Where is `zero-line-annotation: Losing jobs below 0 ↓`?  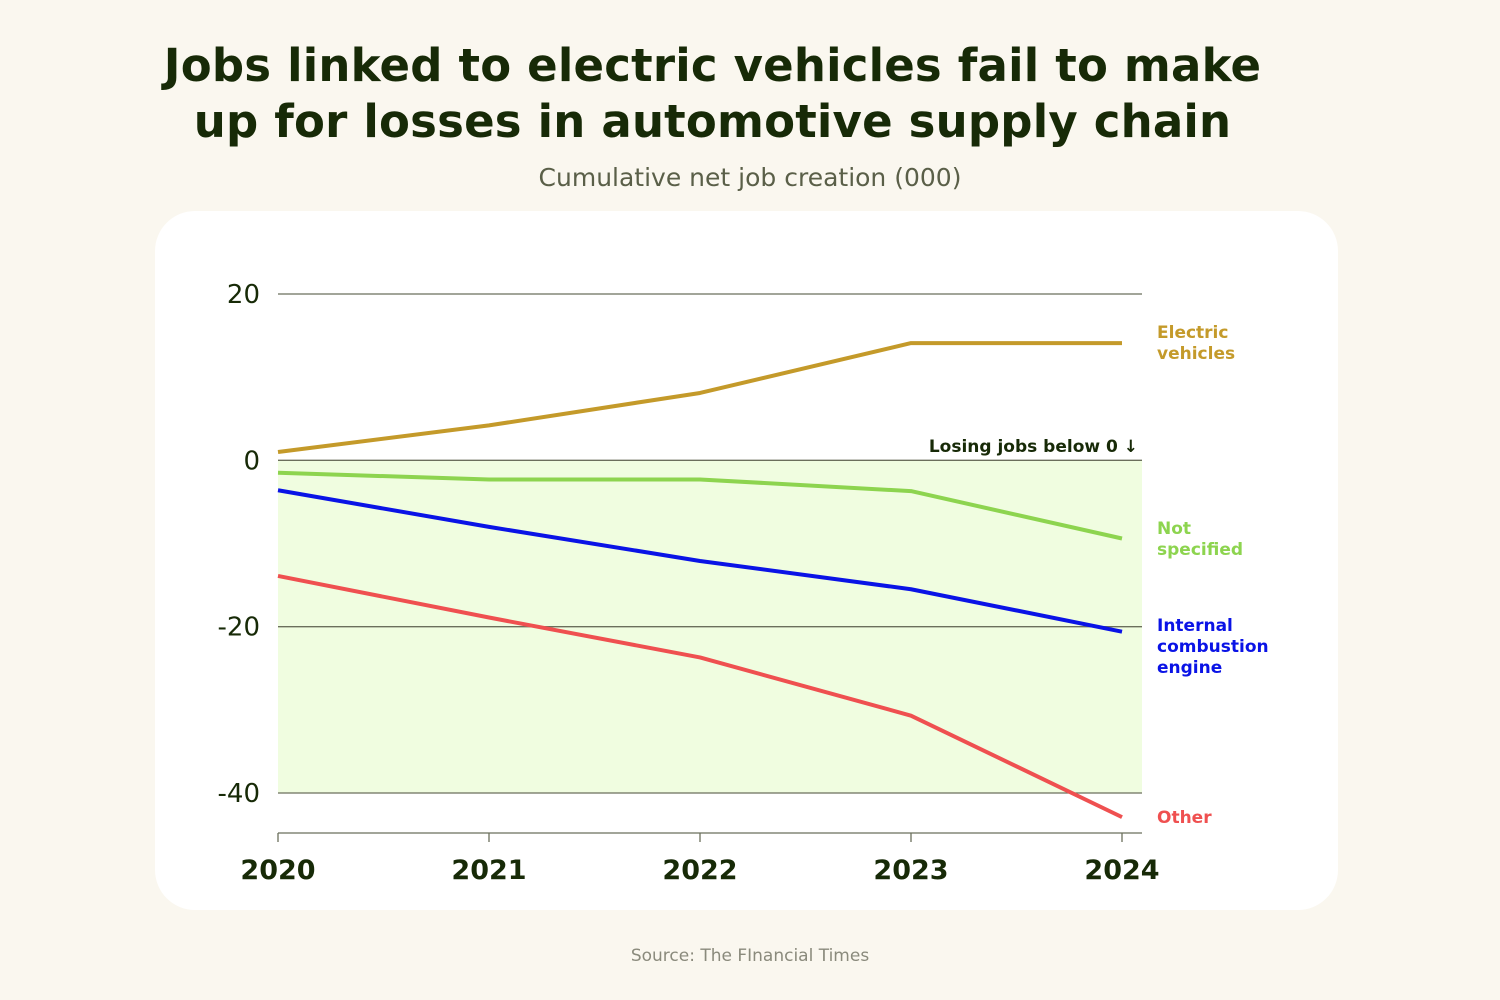 zero-line-annotation: Losing jobs below 0 ↓ is located at coordinates (1033, 447).